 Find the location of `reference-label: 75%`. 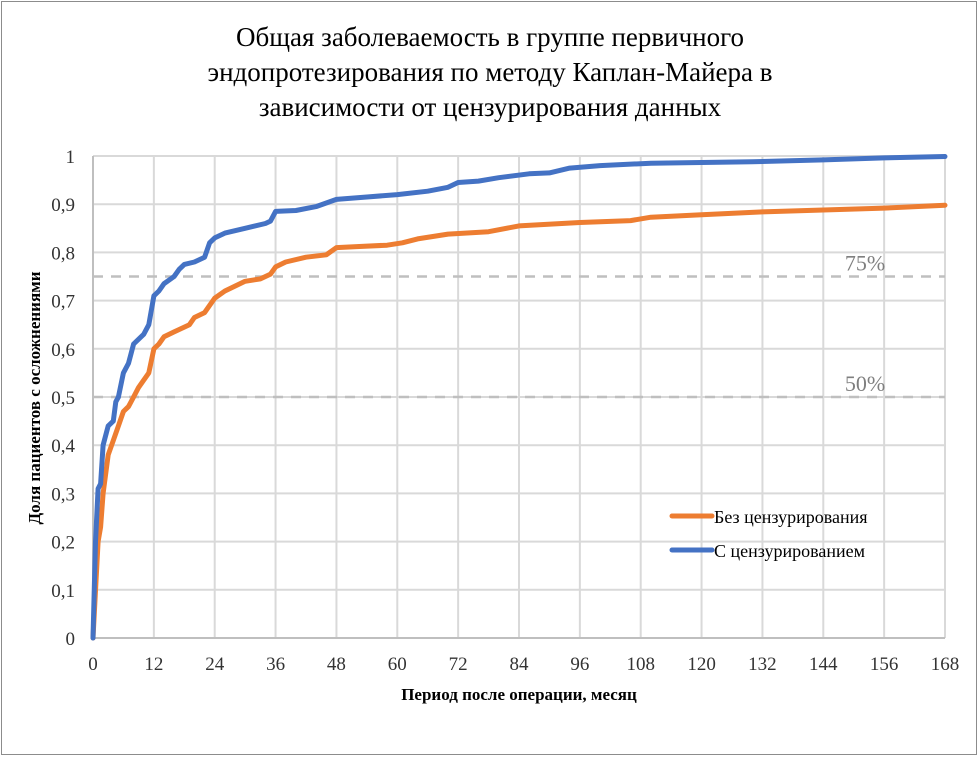

reference-label: 75% is located at coordinates (865, 263).